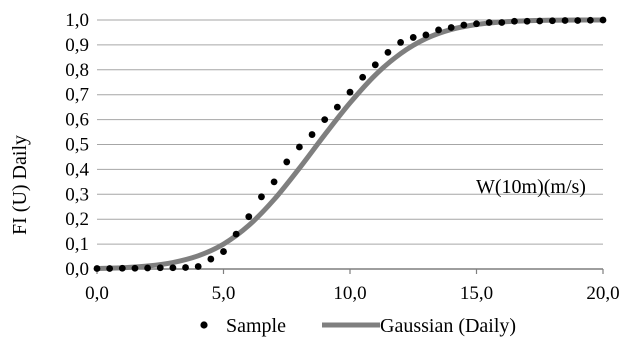  I want to click on y-tick-label: 0,5, so click(77, 145).